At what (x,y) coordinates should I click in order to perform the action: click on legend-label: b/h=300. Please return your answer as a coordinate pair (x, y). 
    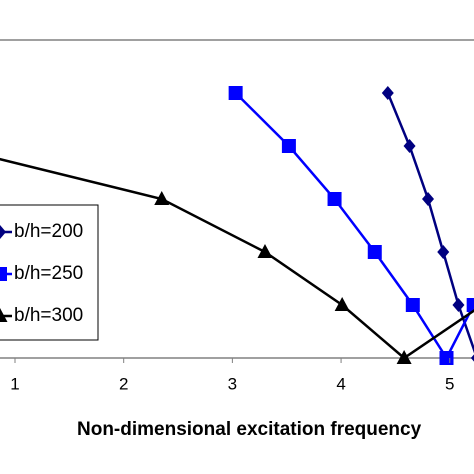
    Looking at the image, I should click on (48, 315).